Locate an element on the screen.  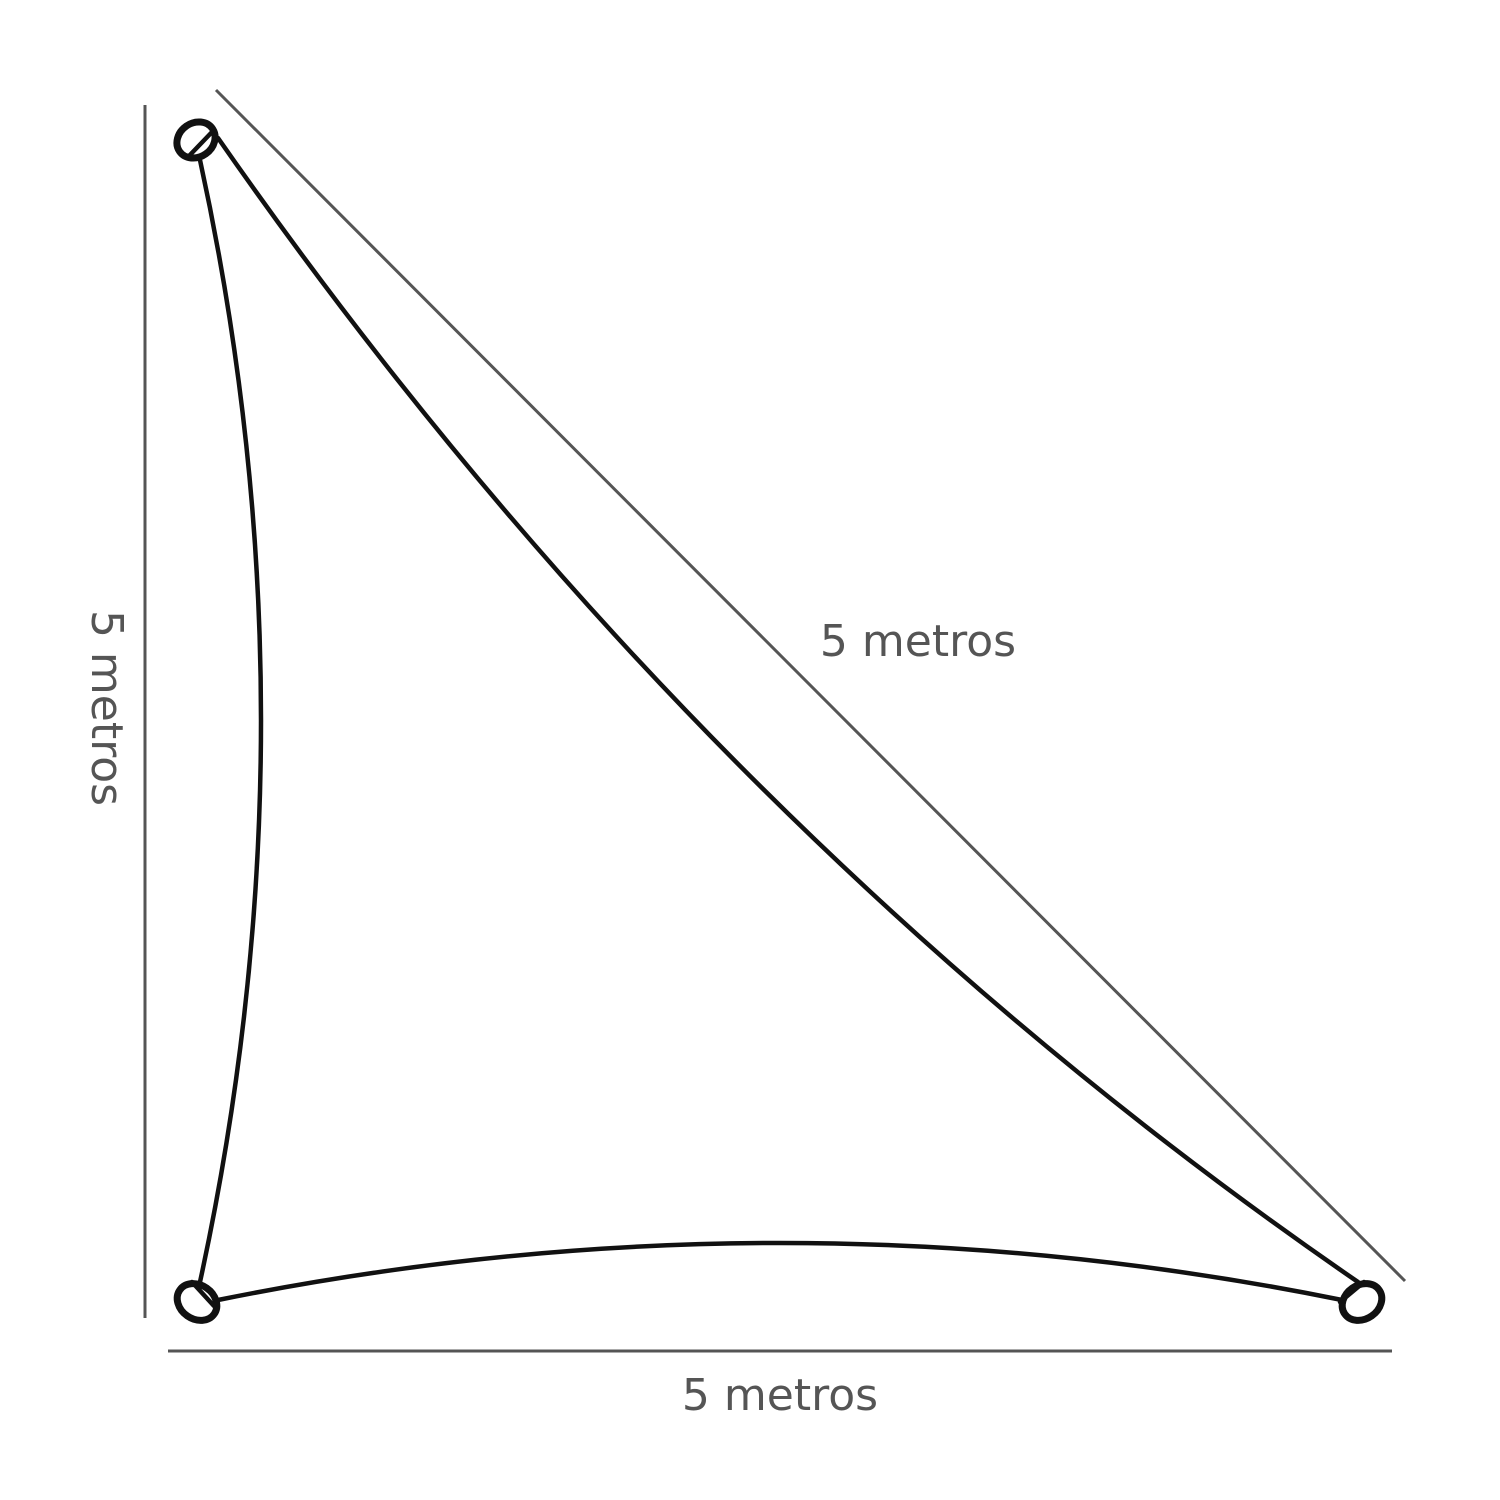
sail-bottom-edge is located at coordinates (780, 1271).